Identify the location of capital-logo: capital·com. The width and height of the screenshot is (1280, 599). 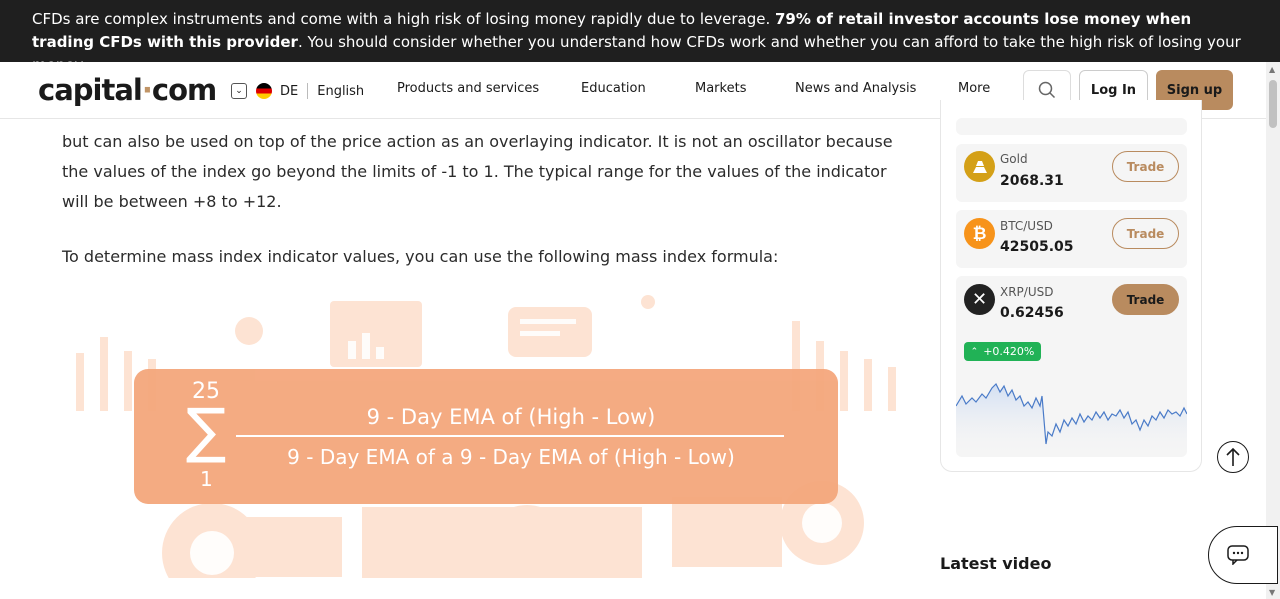
(127, 90).